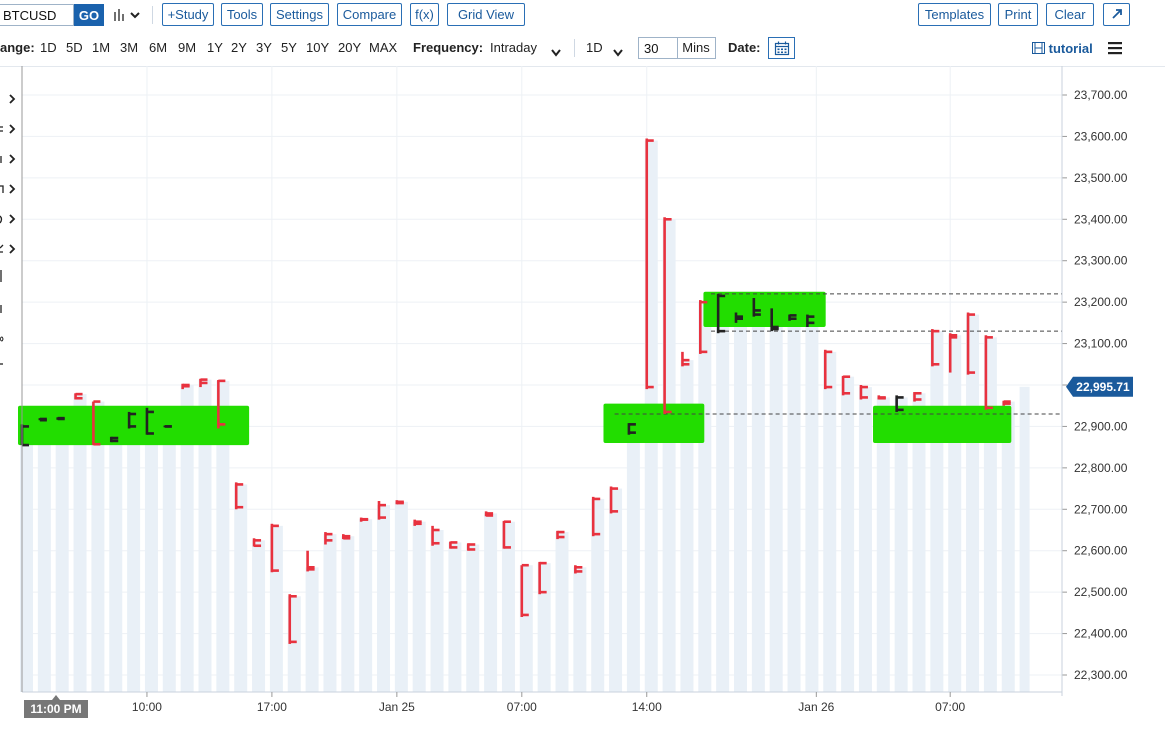  I want to click on range-5d: 5D, so click(74, 47).